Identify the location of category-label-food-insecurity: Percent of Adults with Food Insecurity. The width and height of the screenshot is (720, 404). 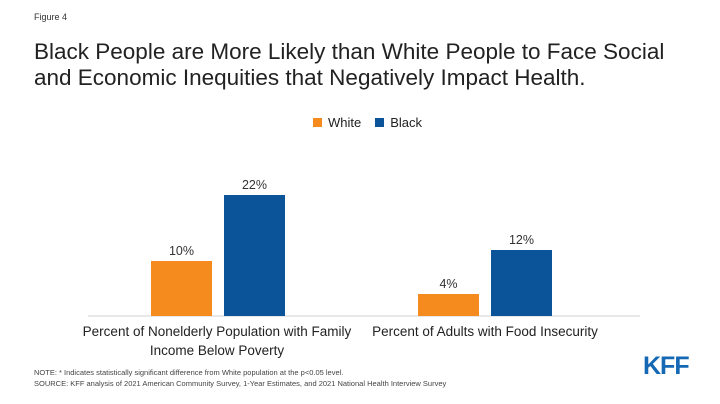
(485, 331).